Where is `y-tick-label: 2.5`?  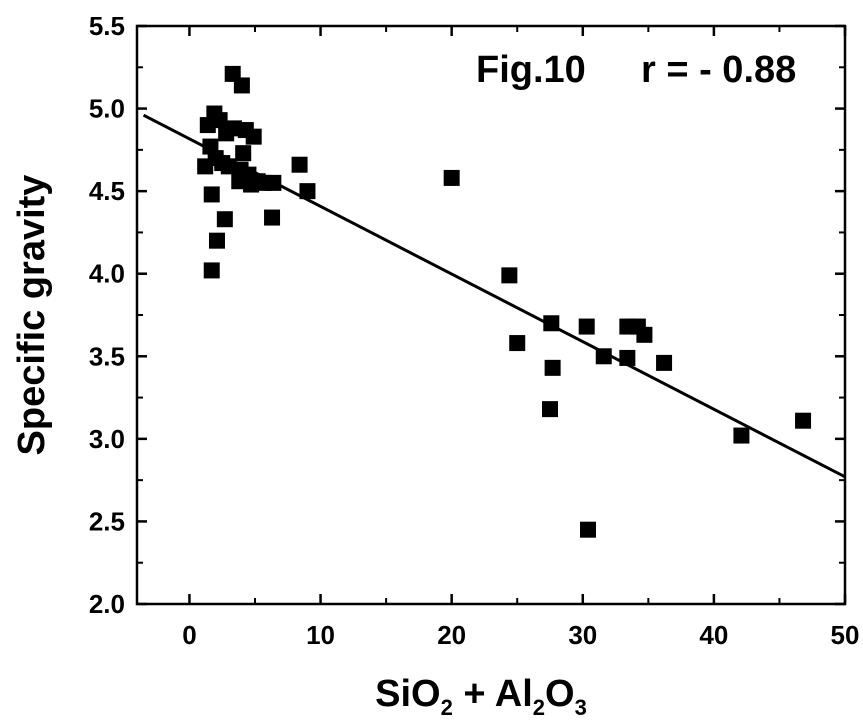 y-tick-label: 2.5 is located at coordinates (107, 521).